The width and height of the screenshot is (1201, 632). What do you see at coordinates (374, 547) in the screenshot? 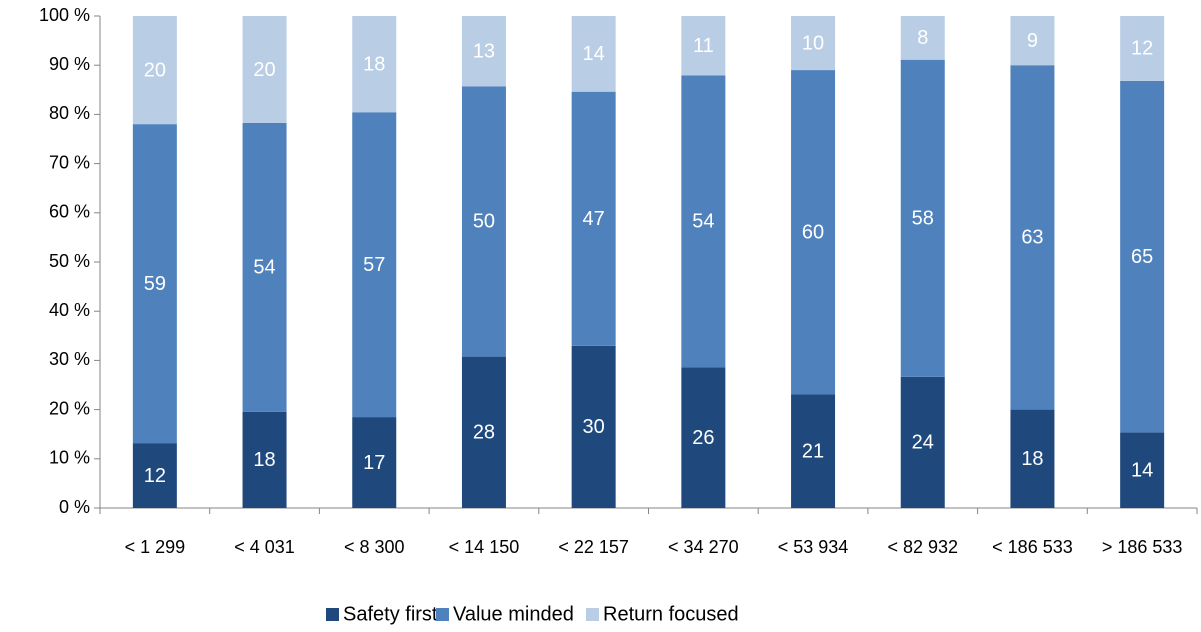
I see `x-tick-label: < 8 300` at bounding box center [374, 547].